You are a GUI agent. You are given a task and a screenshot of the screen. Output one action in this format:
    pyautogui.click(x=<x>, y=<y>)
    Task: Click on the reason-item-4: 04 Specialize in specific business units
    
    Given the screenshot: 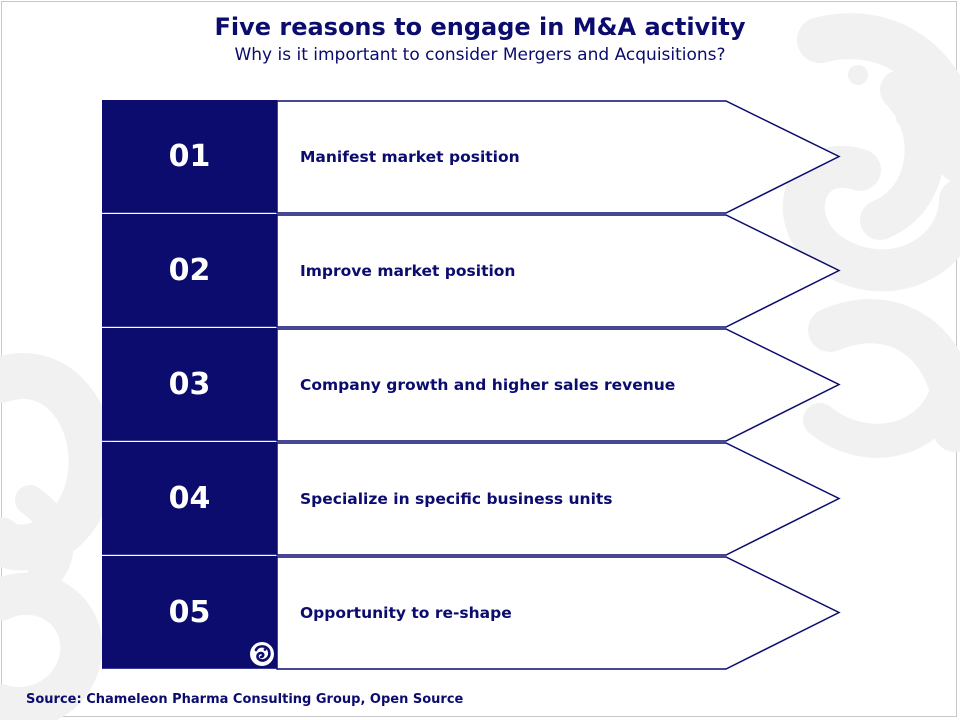 What is the action you would take?
    pyautogui.click(x=472, y=499)
    